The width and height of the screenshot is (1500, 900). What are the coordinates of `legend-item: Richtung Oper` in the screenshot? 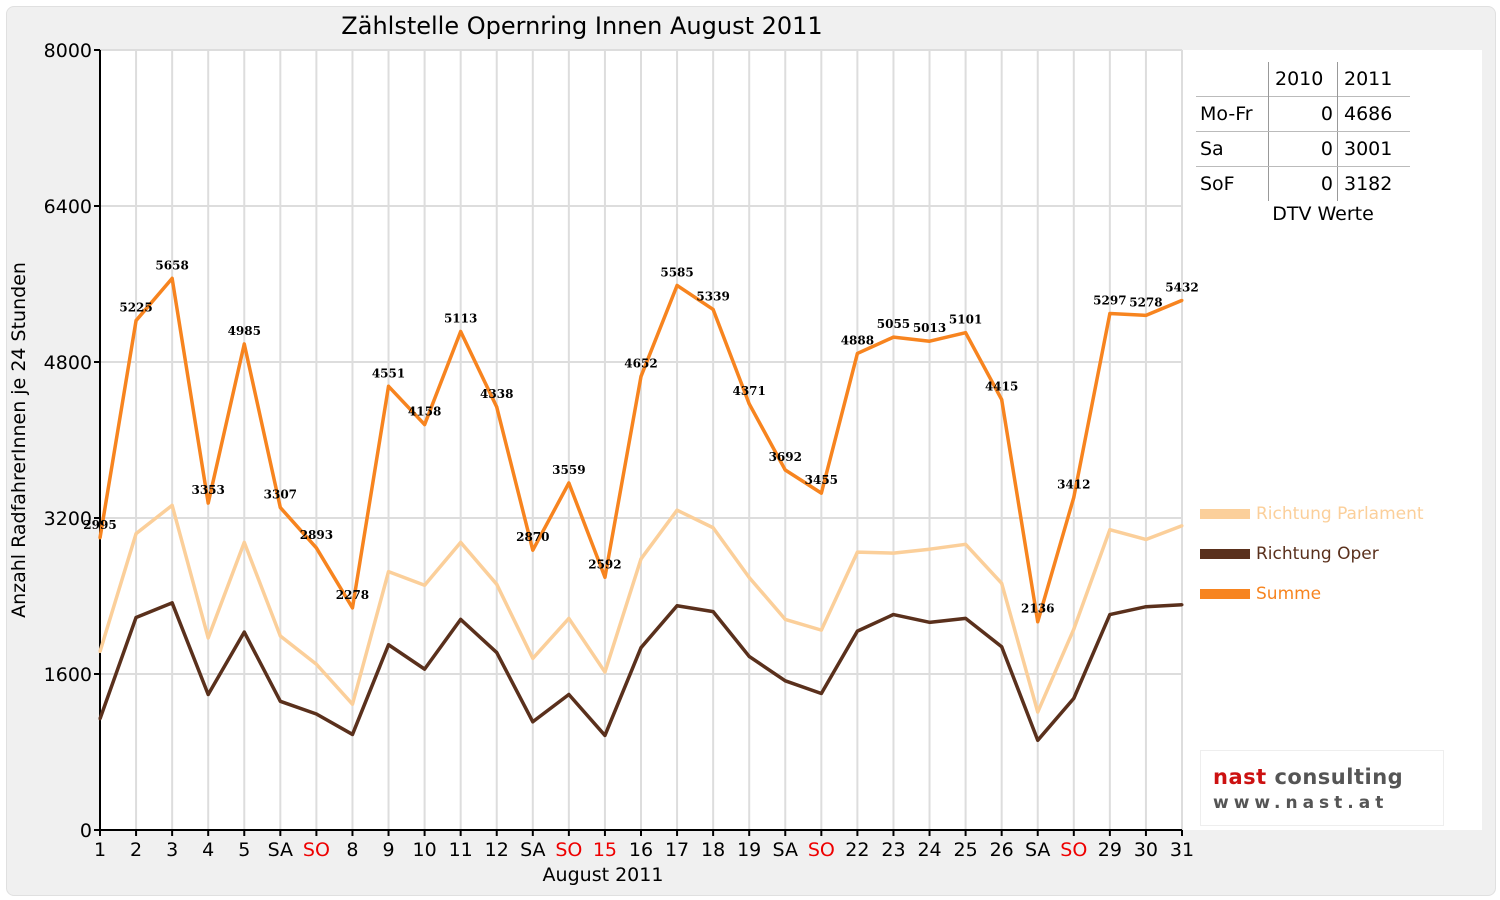 It's located at (1312, 554).